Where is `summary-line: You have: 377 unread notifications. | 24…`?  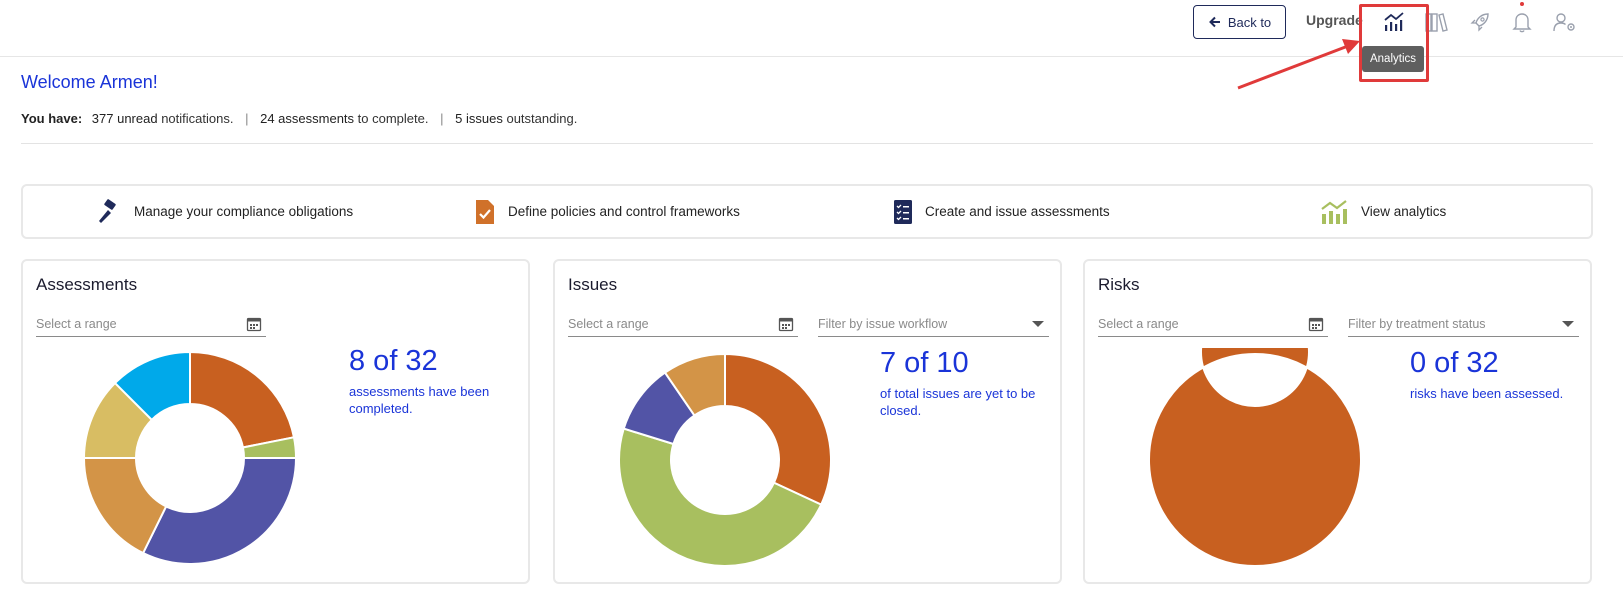 summary-line: You have: 377 unread notifications. | 24… is located at coordinates (299, 118).